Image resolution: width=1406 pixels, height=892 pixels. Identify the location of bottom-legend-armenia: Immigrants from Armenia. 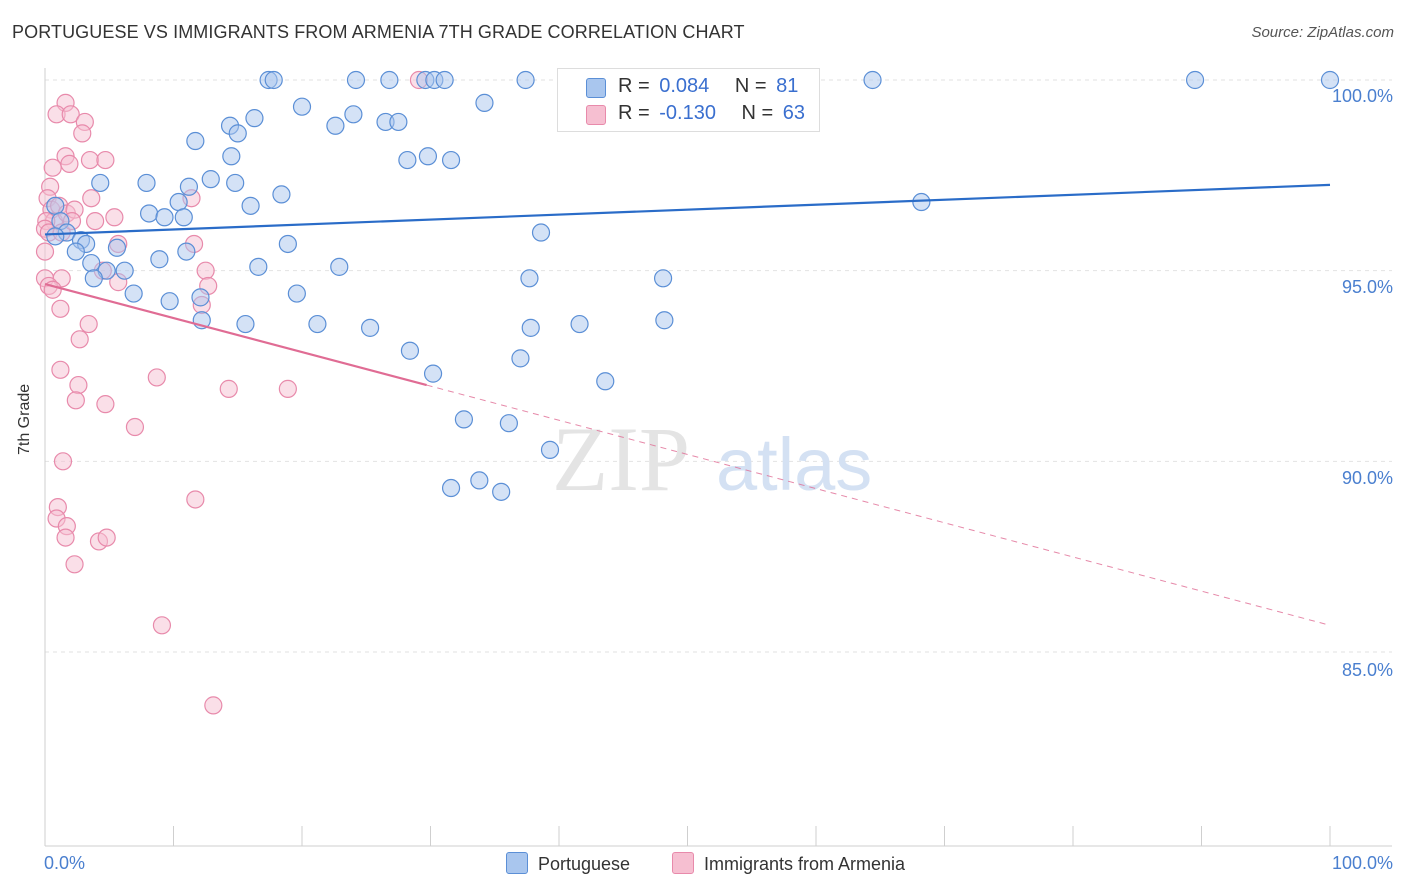
(788, 863).